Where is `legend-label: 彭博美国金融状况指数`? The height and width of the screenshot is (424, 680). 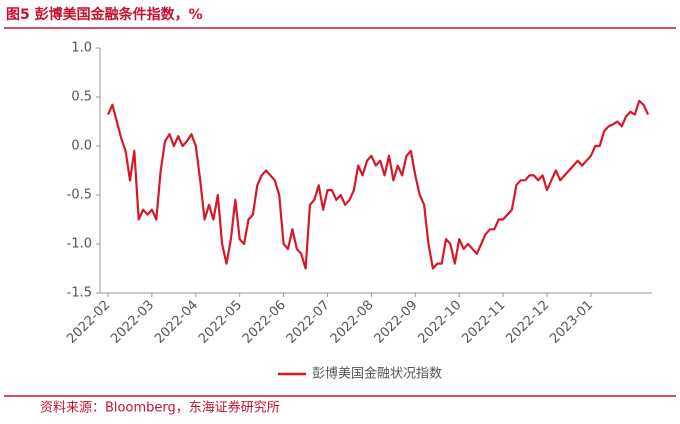 legend-label: 彭博美国金融状况指数 is located at coordinates (377, 374).